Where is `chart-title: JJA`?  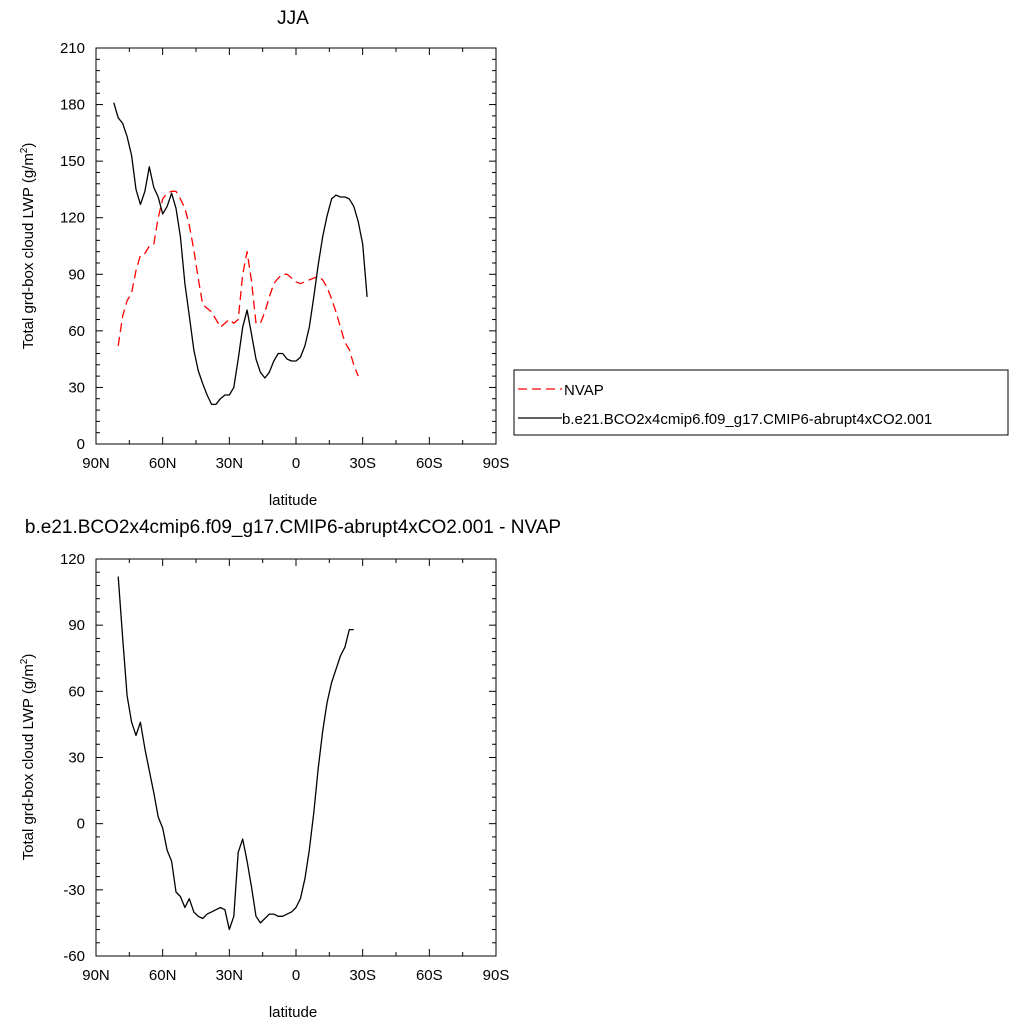 chart-title: JJA is located at coordinates (293, 18).